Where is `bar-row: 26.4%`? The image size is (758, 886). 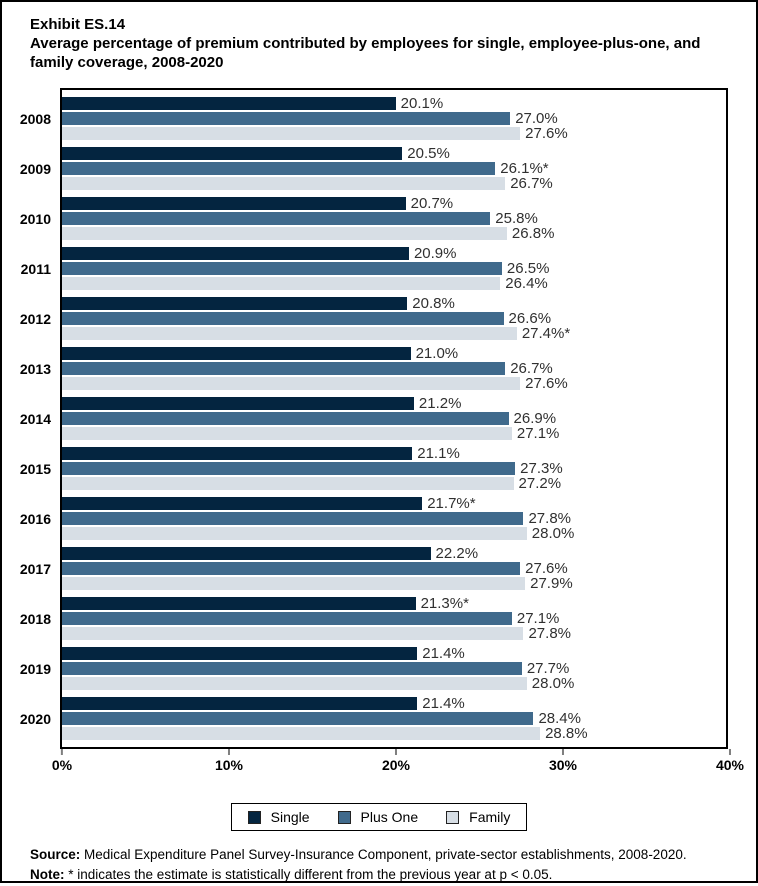
bar-row: 26.4% is located at coordinates (394, 283).